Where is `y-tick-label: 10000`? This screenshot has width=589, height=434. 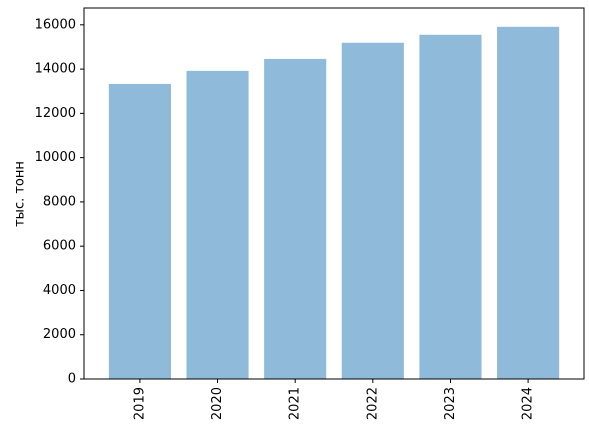
y-tick-label: 10000 is located at coordinates (55, 157).